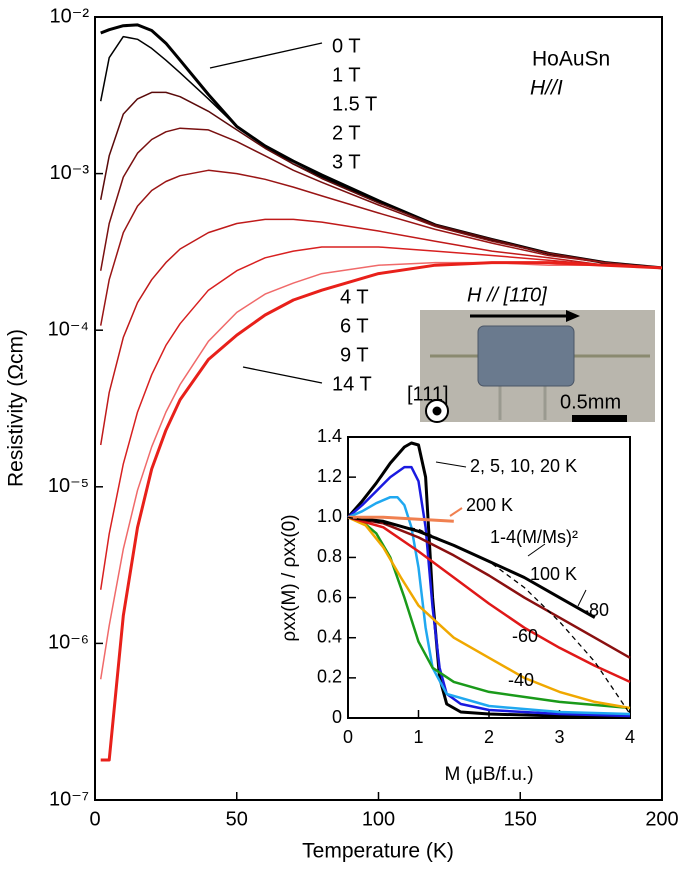 The image size is (685, 874). I want to click on series-label: 200 K, so click(489, 505).